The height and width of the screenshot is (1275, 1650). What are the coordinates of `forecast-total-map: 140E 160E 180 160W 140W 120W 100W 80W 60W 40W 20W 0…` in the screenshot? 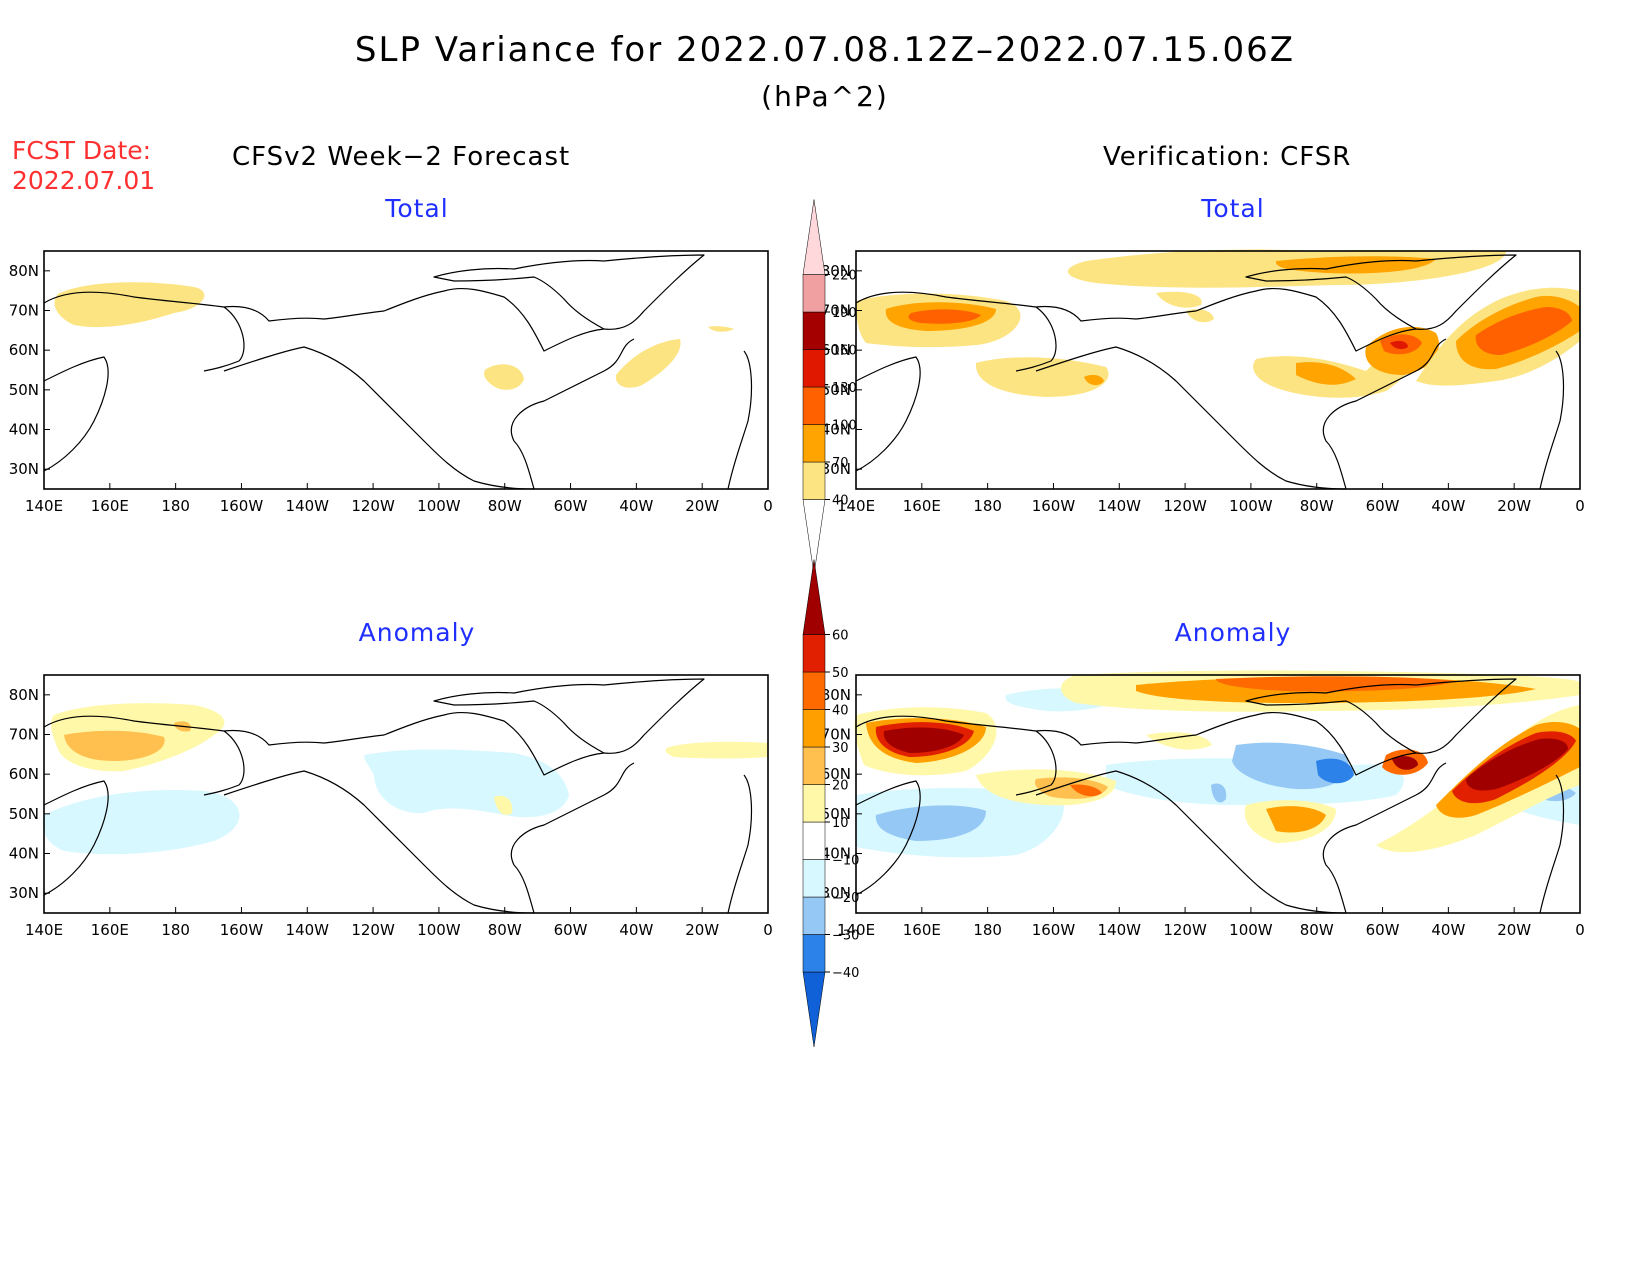 It's located at (391, 382).